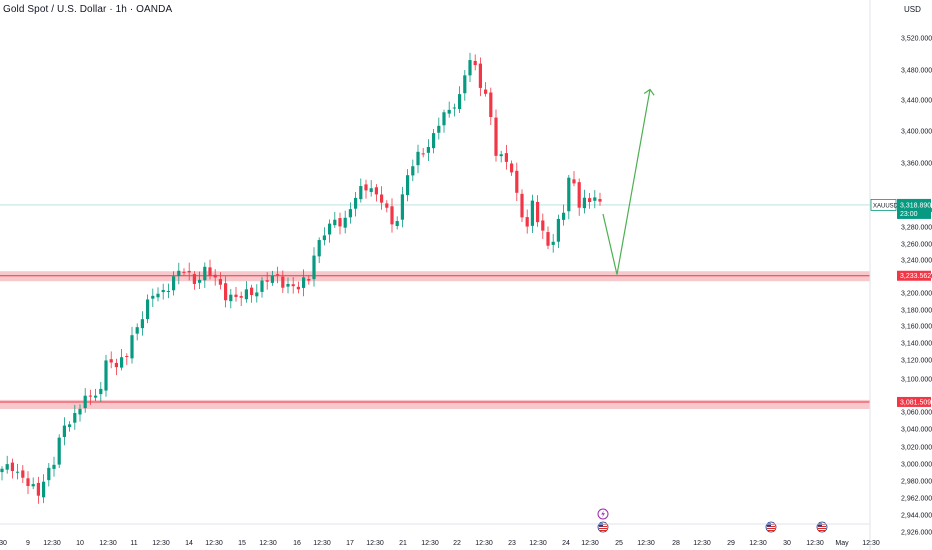  Describe the element at coordinates (900, 208) in the screenshot. I see `current-price-tag: XAUUSD 3,318.890 23:00` at that location.